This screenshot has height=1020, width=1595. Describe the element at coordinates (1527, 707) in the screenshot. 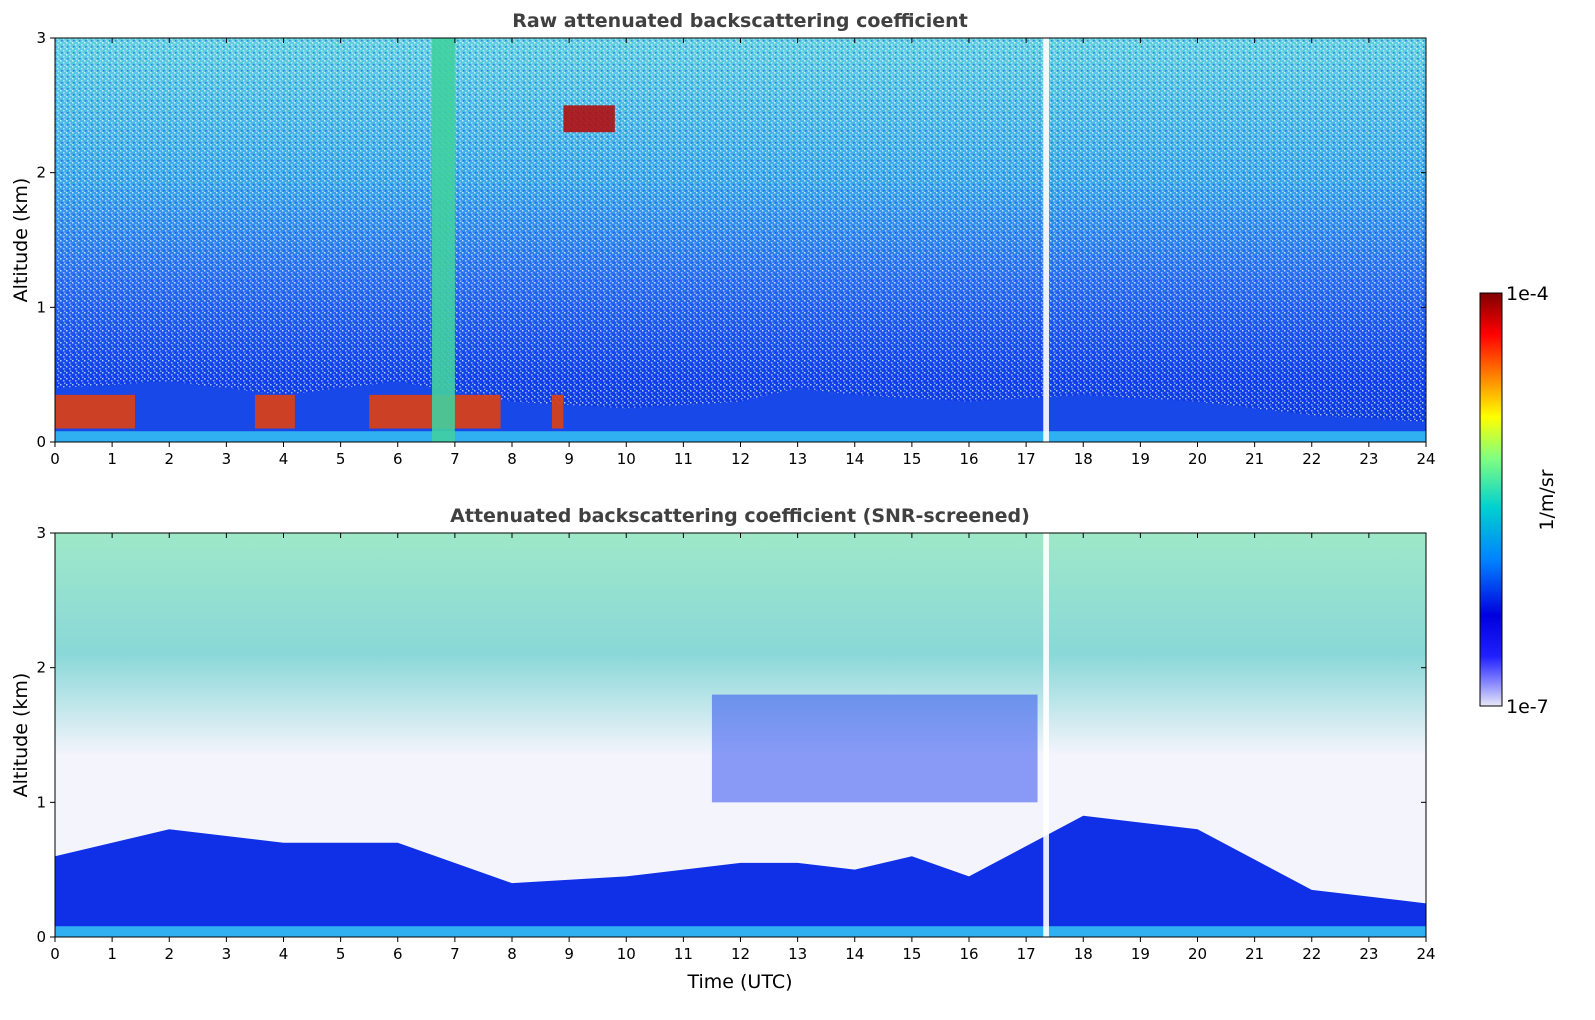

I see `colorbar-min-label: 1e-7` at that location.